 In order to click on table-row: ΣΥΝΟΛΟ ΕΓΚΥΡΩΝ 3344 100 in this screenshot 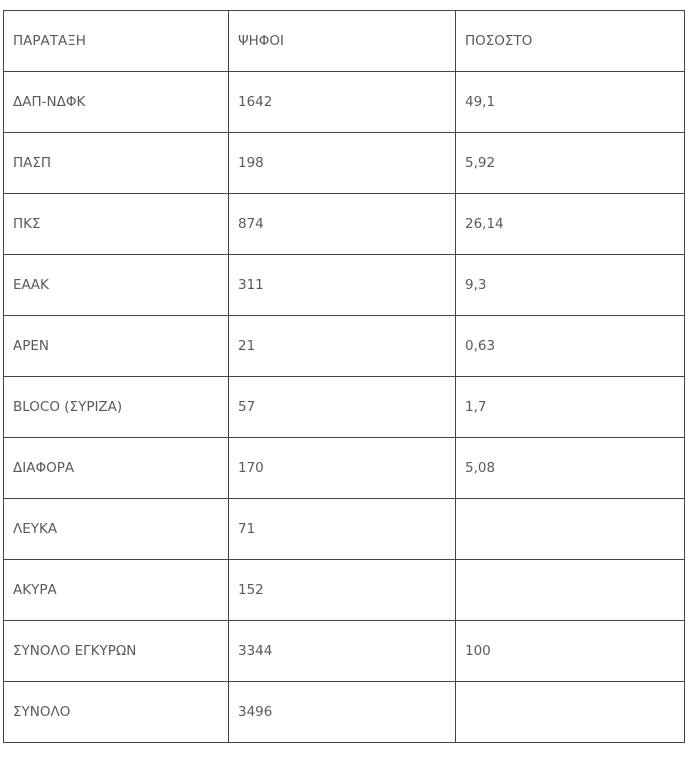, I will do `click(344, 651)`.